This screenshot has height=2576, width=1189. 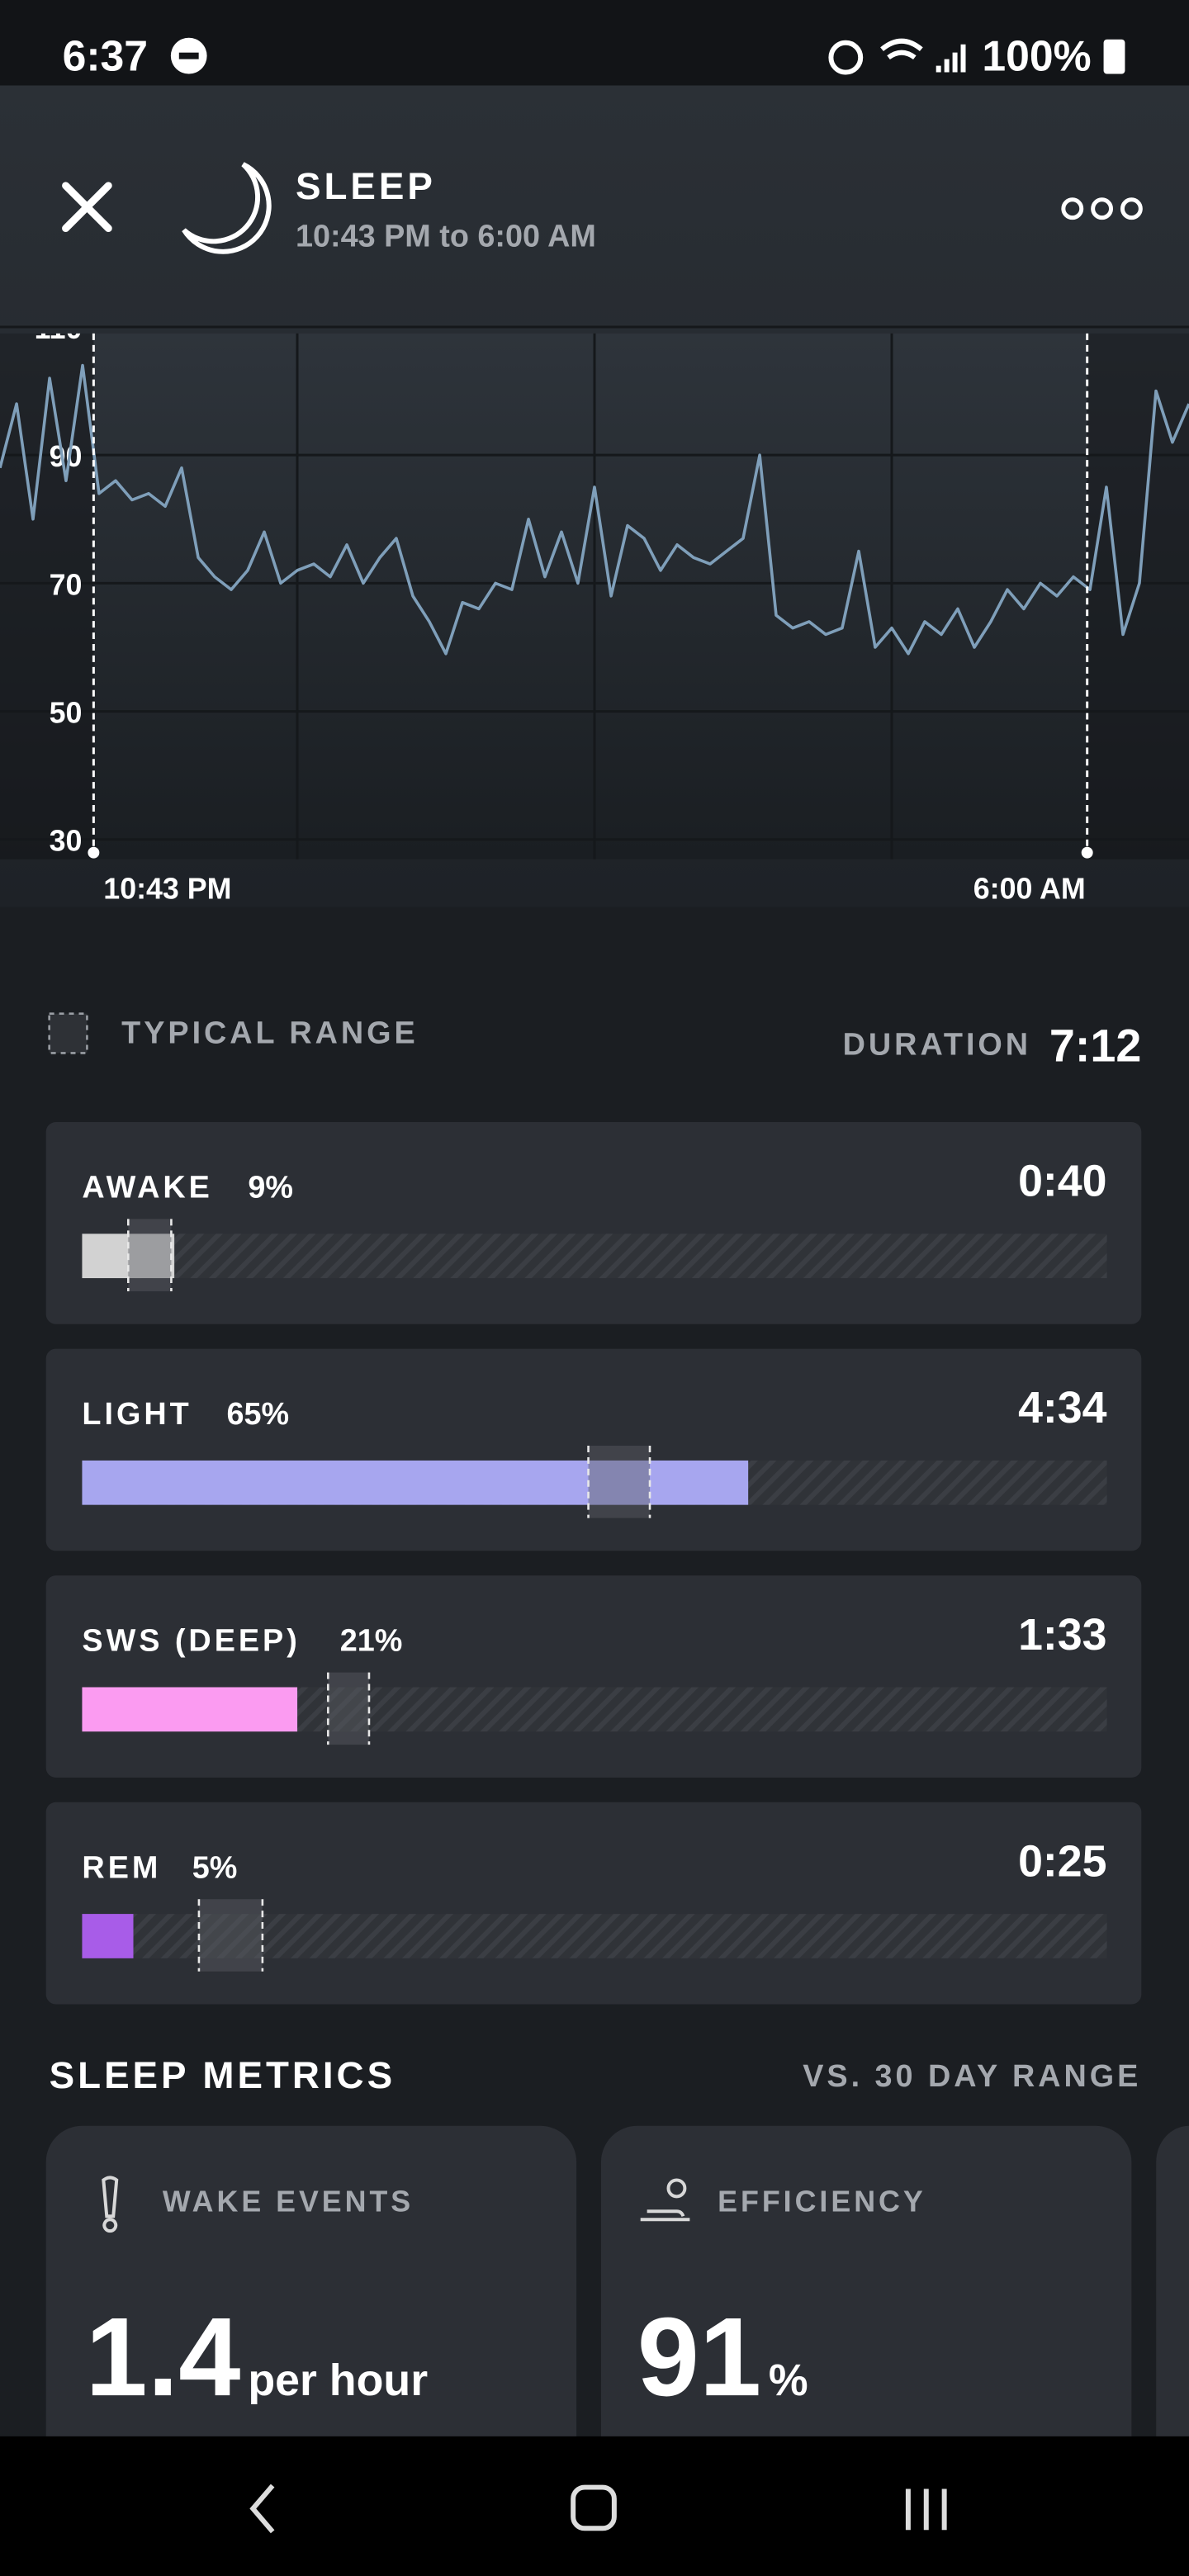 What do you see at coordinates (270, 1033) in the screenshot?
I see `legend-label: TYPICAL RANGE` at bounding box center [270, 1033].